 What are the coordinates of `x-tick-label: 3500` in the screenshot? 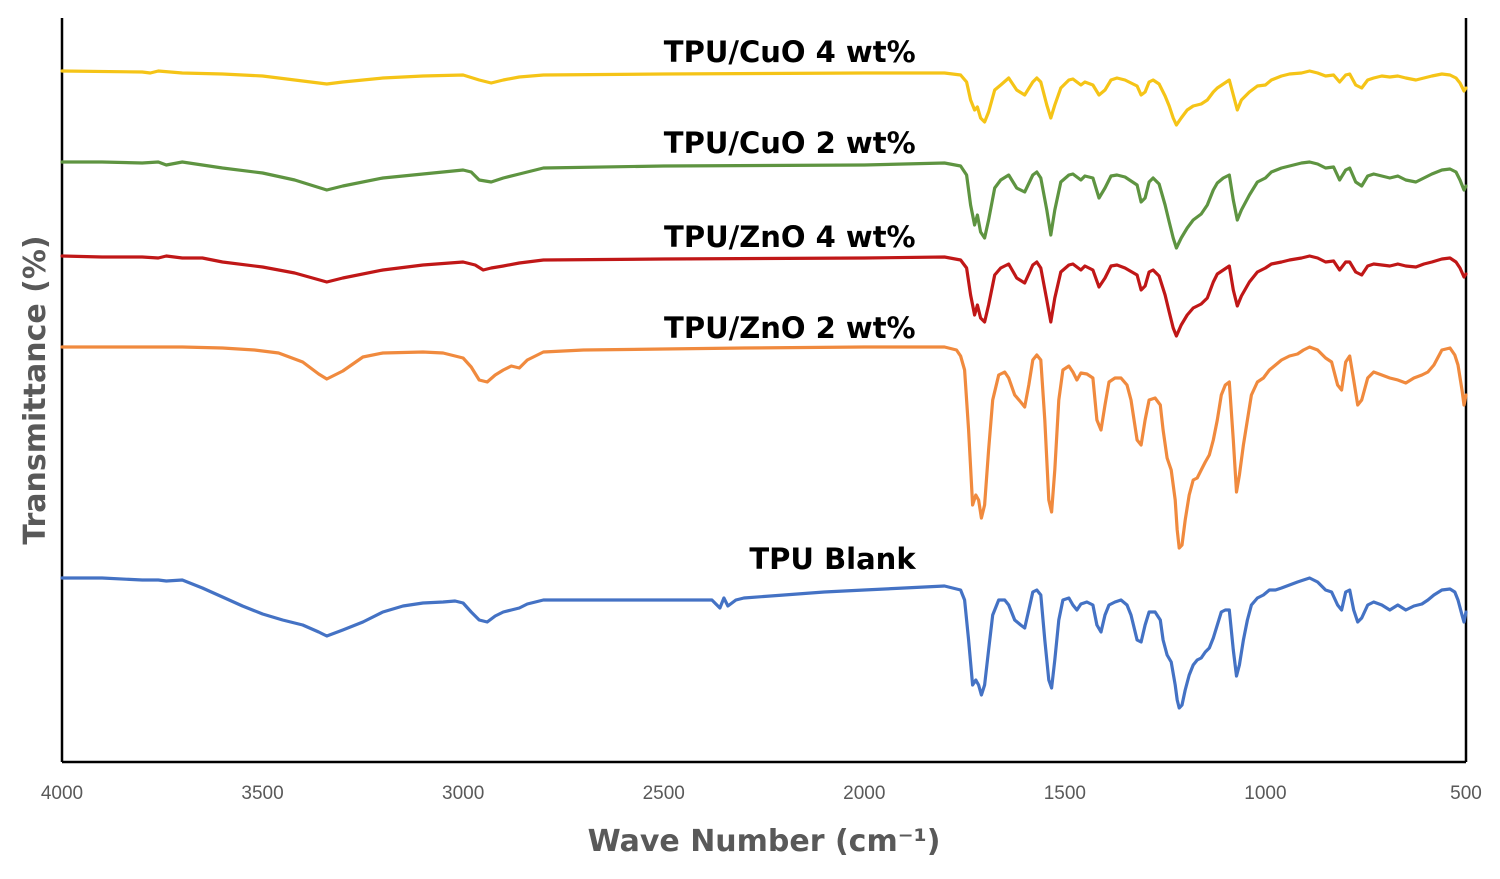 It's located at (262, 793).